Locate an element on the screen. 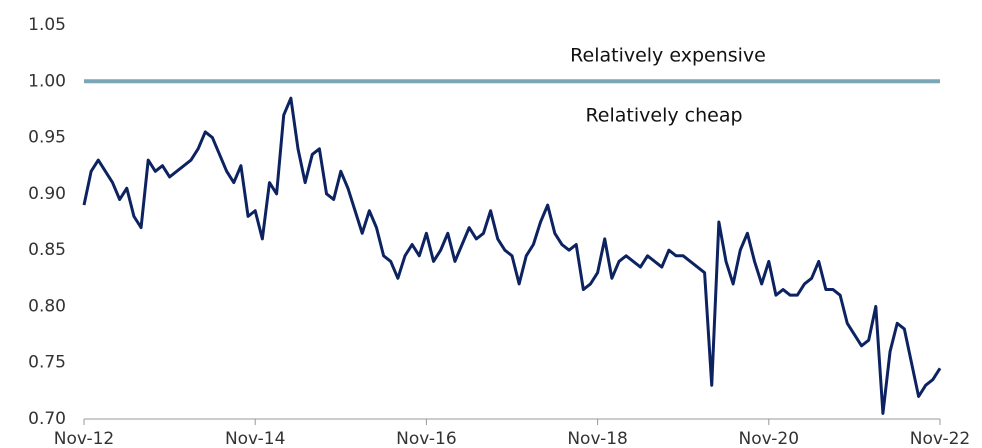 This screenshot has width=982, height=448. x-tick-label: Nov-22 is located at coordinates (940, 438).